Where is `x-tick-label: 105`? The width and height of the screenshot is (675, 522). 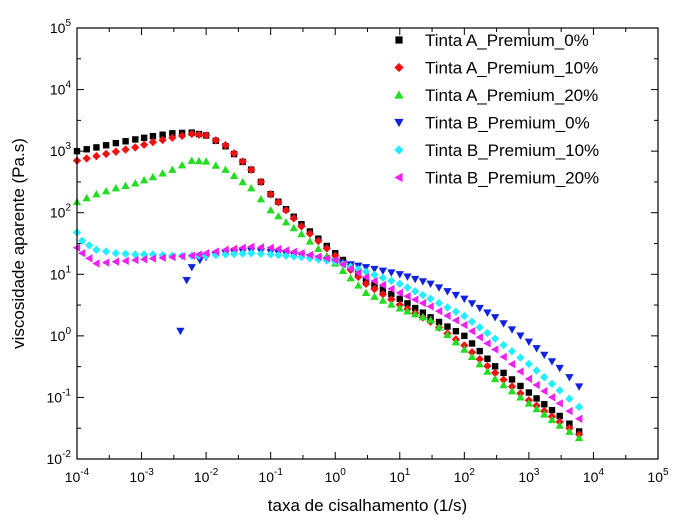
x-tick-label: 105 is located at coordinates (658, 476).